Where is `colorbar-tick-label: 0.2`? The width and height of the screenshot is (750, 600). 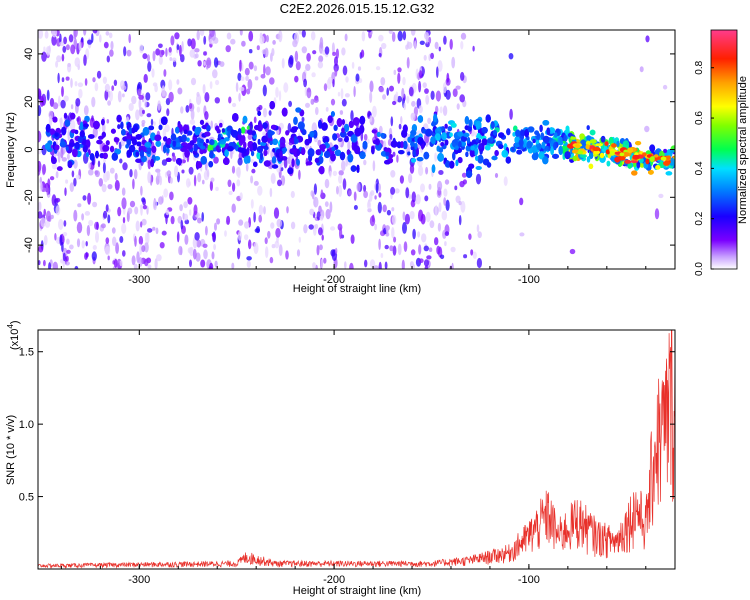
colorbar-tick-label: 0.2 is located at coordinates (699, 218).